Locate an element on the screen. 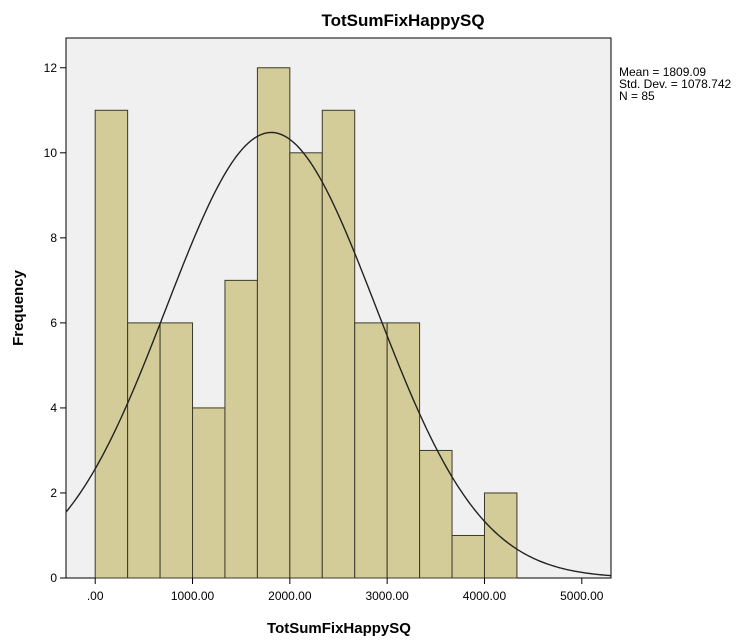  y-axis: 0 2 4 6 8 10 12 is located at coordinates (55, 323).